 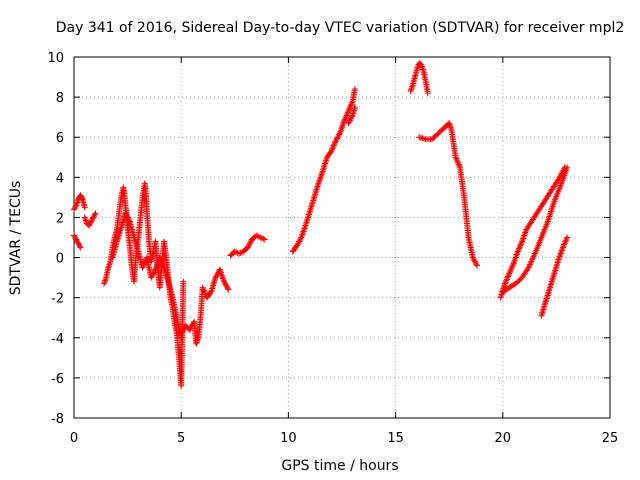 I want to click on y-tick-label: -6, so click(x=57, y=379).